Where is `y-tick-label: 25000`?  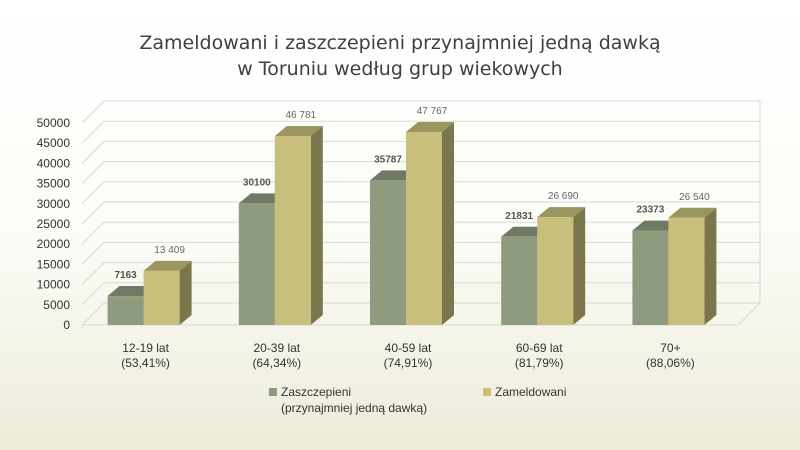
y-tick-label: 25000 is located at coordinates (54, 224).